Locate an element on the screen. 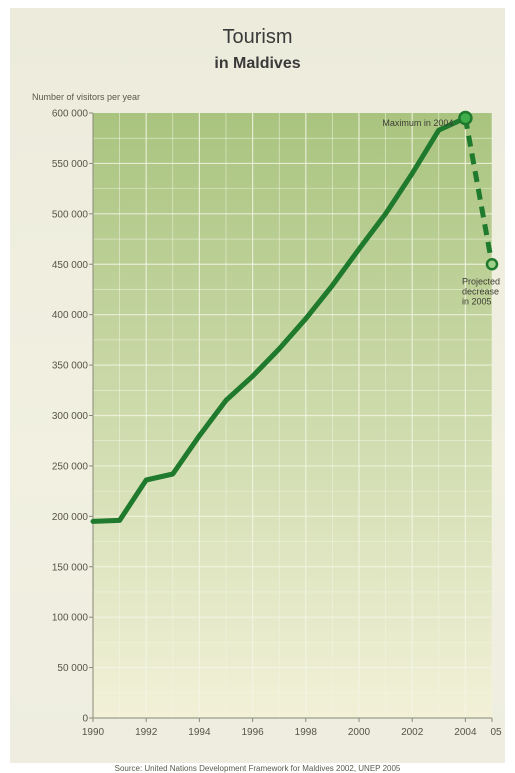 The height and width of the screenshot is (773, 515). y-tick-label: 0 is located at coordinates (85, 719).